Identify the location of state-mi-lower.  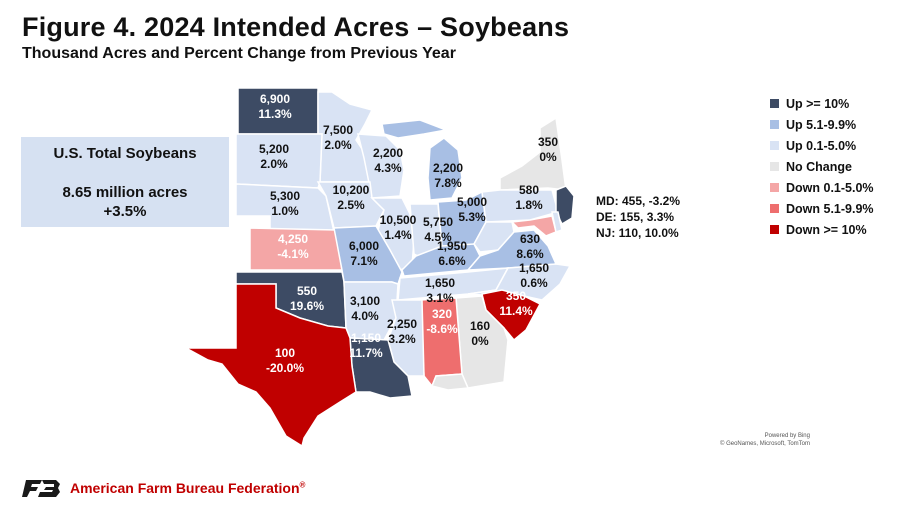
(445, 169).